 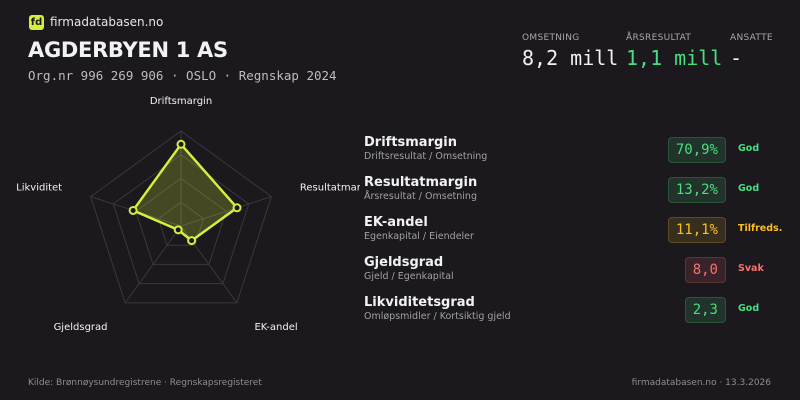 What do you see at coordinates (420, 196) in the screenshot?
I see `ratio-formula: Årsresultat / Omsetning` at bounding box center [420, 196].